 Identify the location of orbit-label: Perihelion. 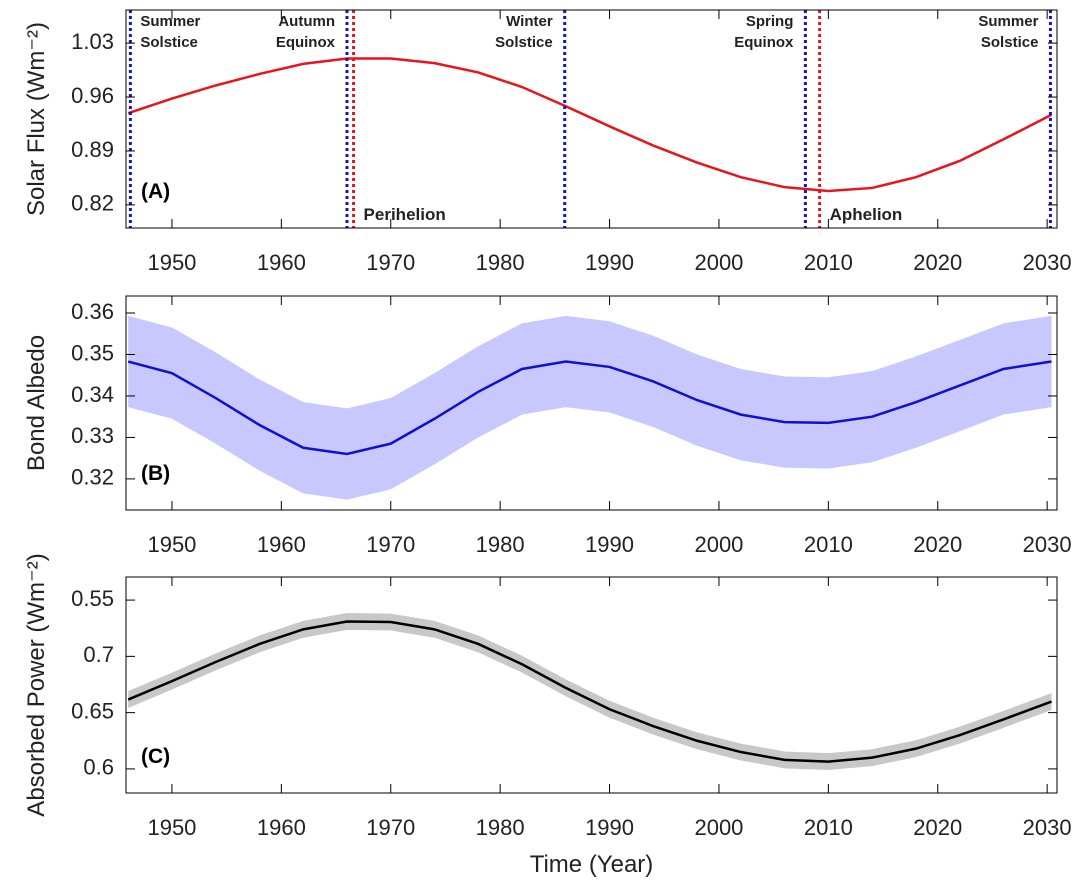
(405, 214).